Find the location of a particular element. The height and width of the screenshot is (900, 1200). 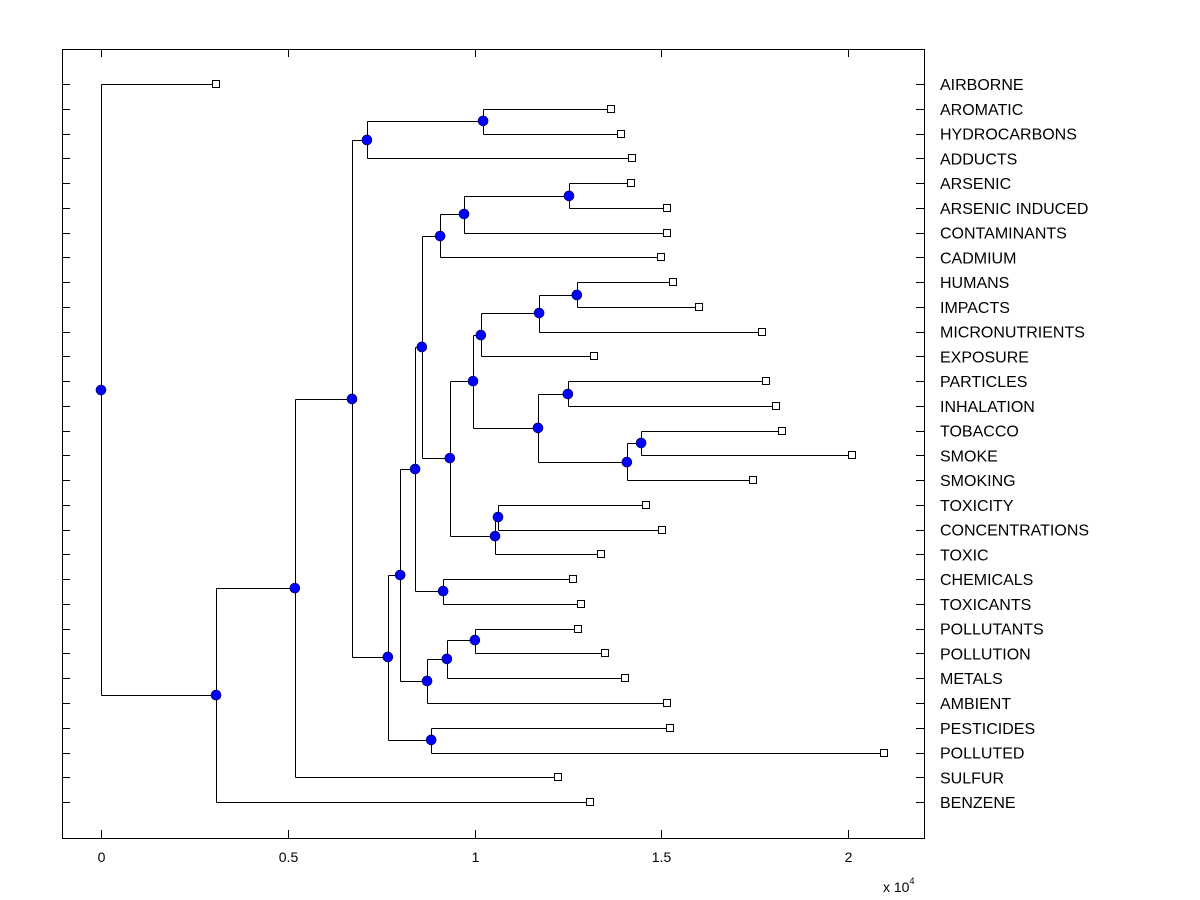

leaf-marker-ARSENIC_INDUCED is located at coordinates (667, 208).